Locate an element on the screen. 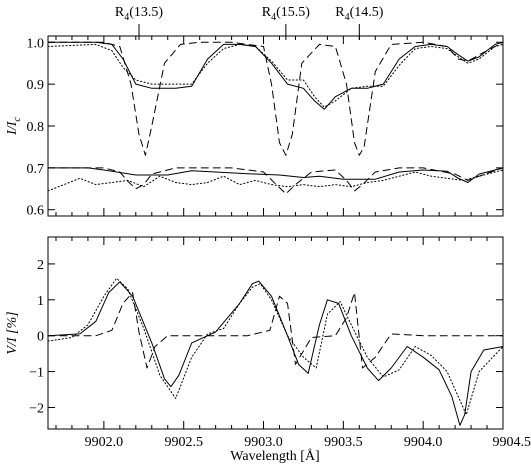 This screenshot has width=531, height=467. bottom-xtick-label: 9902.5 is located at coordinates (183, 442).